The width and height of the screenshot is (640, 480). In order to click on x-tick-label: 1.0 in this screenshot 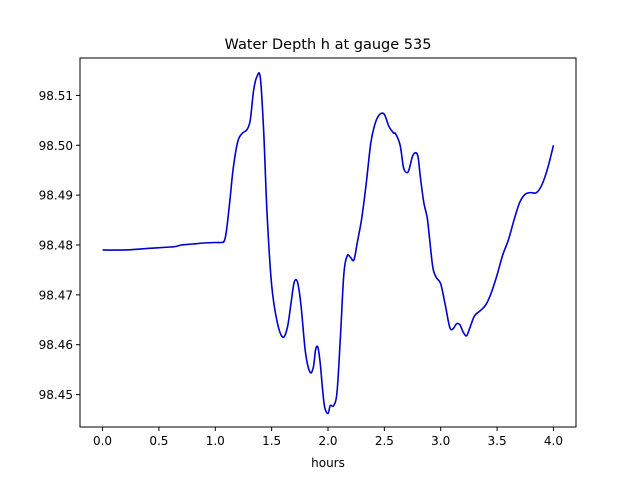, I will do `click(215, 441)`.